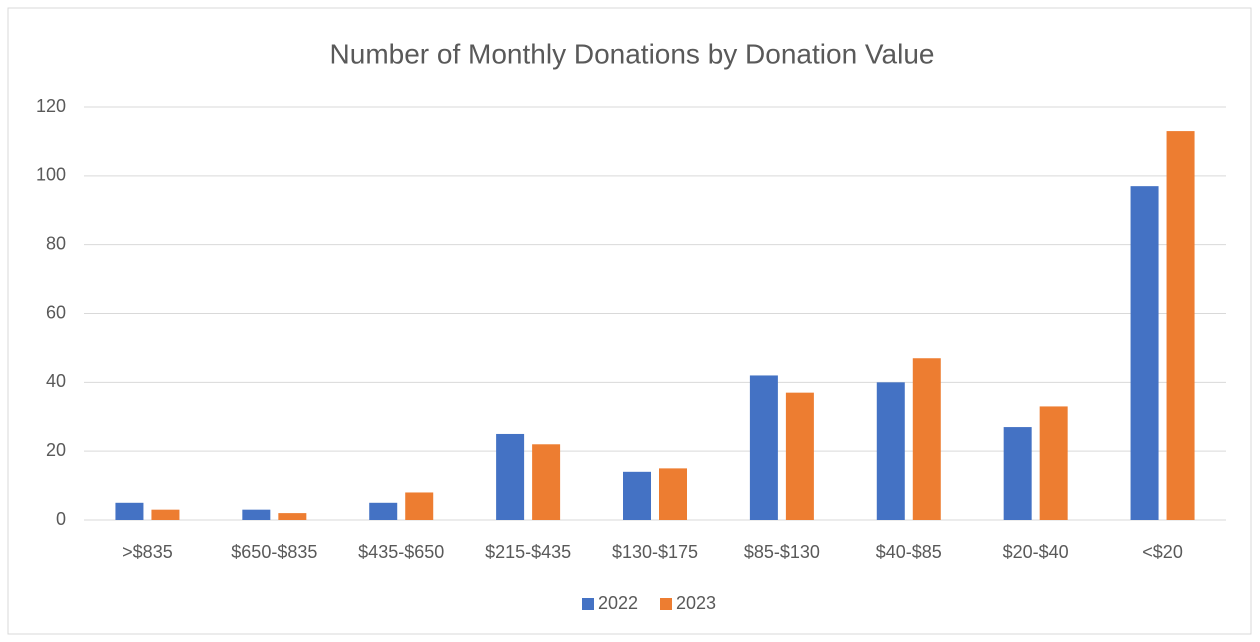  Describe the element at coordinates (618, 603) in the screenshot. I see `legend-label: 2022` at that location.